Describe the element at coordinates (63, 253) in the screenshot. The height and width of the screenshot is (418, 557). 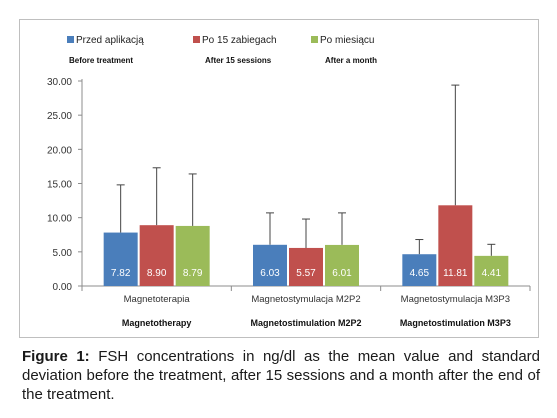
I see `y-tick-label: 5.00` at that location.